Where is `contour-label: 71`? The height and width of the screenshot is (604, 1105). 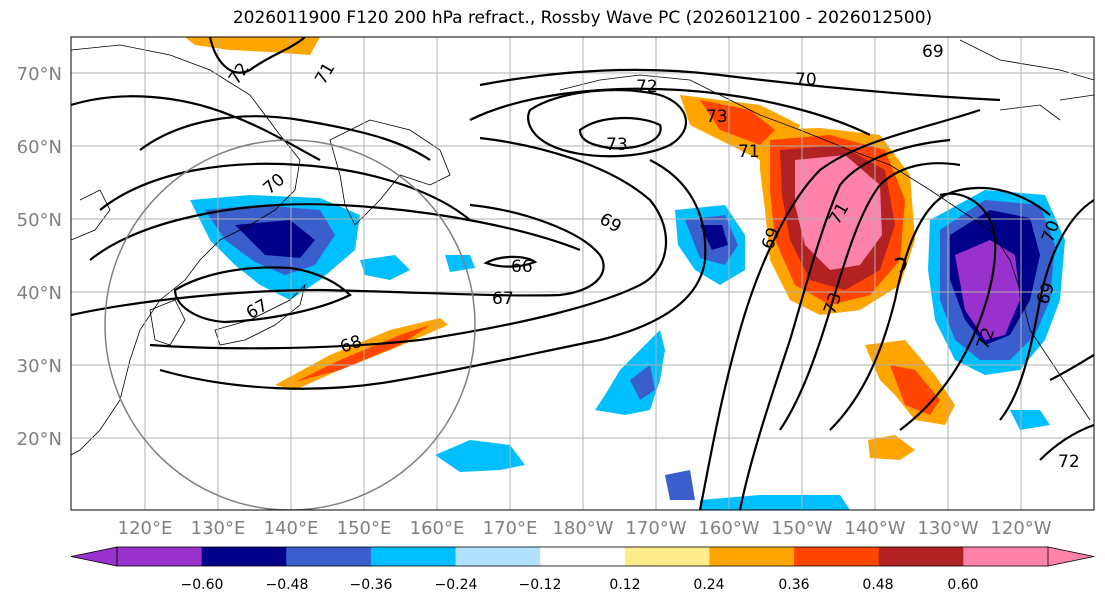
contour-label: 71 is located at coordinates (749, 152).